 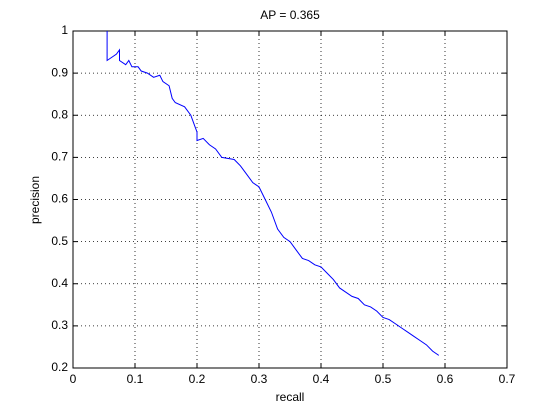 I want to click on y-tick-label: 0.3, so click(x=59, y=325).